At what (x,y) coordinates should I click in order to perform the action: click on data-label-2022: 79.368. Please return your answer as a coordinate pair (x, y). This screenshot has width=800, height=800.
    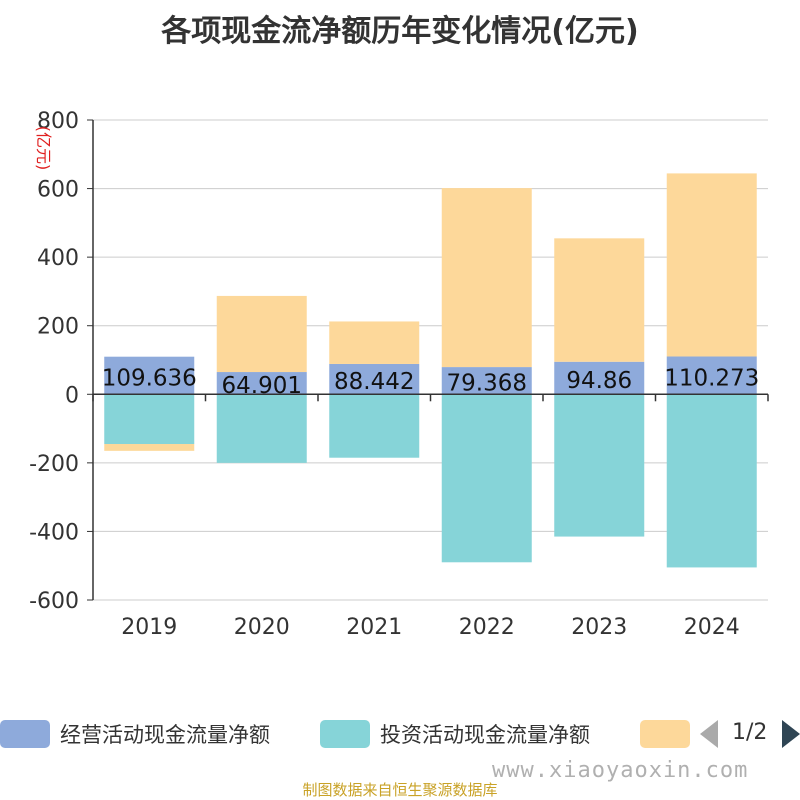
    Looking at the image, I should click on (487, 384).